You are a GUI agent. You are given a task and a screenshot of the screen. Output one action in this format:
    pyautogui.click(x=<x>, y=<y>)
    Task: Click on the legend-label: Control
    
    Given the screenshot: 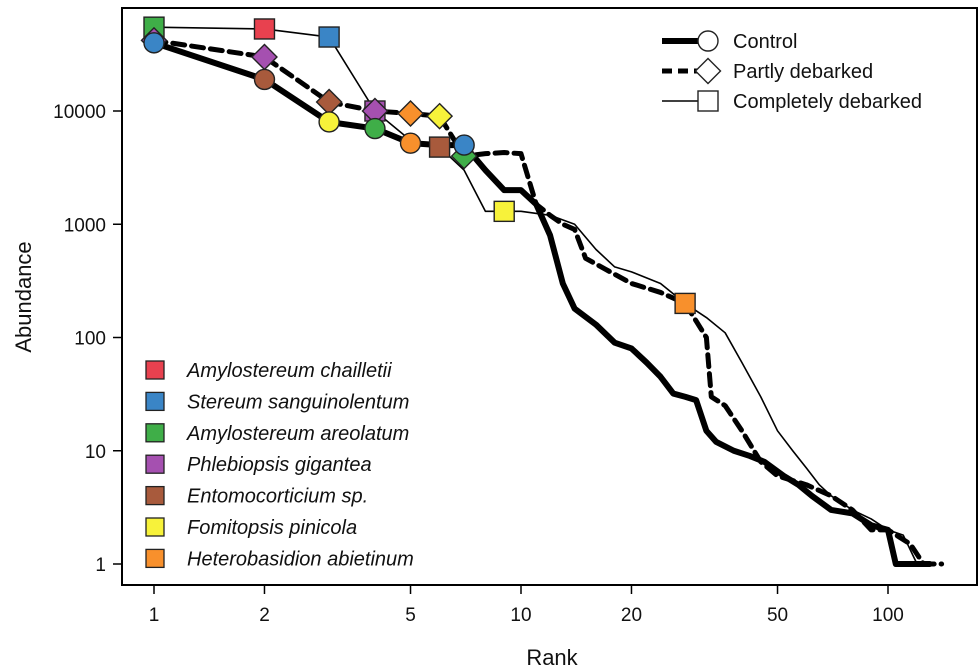 What is the action you would take?
    pyautogui.click(x=765, y=42)
    